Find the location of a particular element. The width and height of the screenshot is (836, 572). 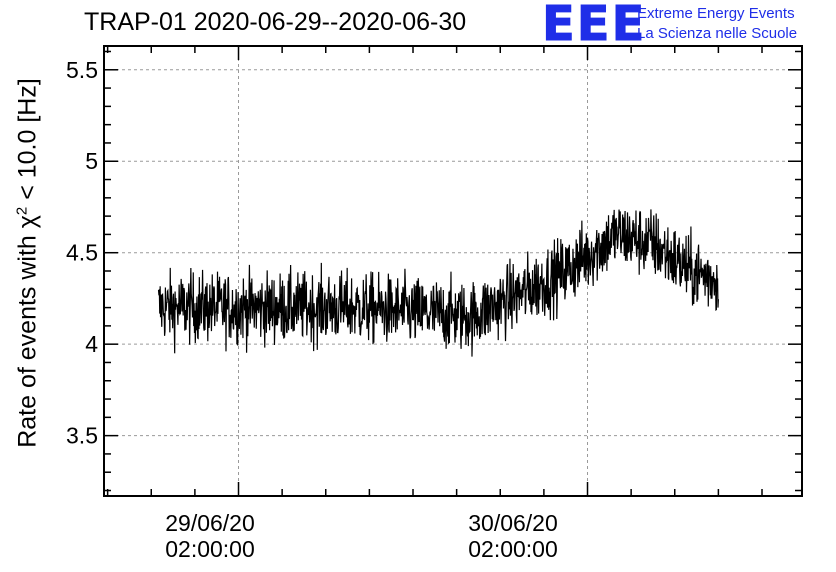

y-tick-label: 5 is located at coordinates (91, 161).